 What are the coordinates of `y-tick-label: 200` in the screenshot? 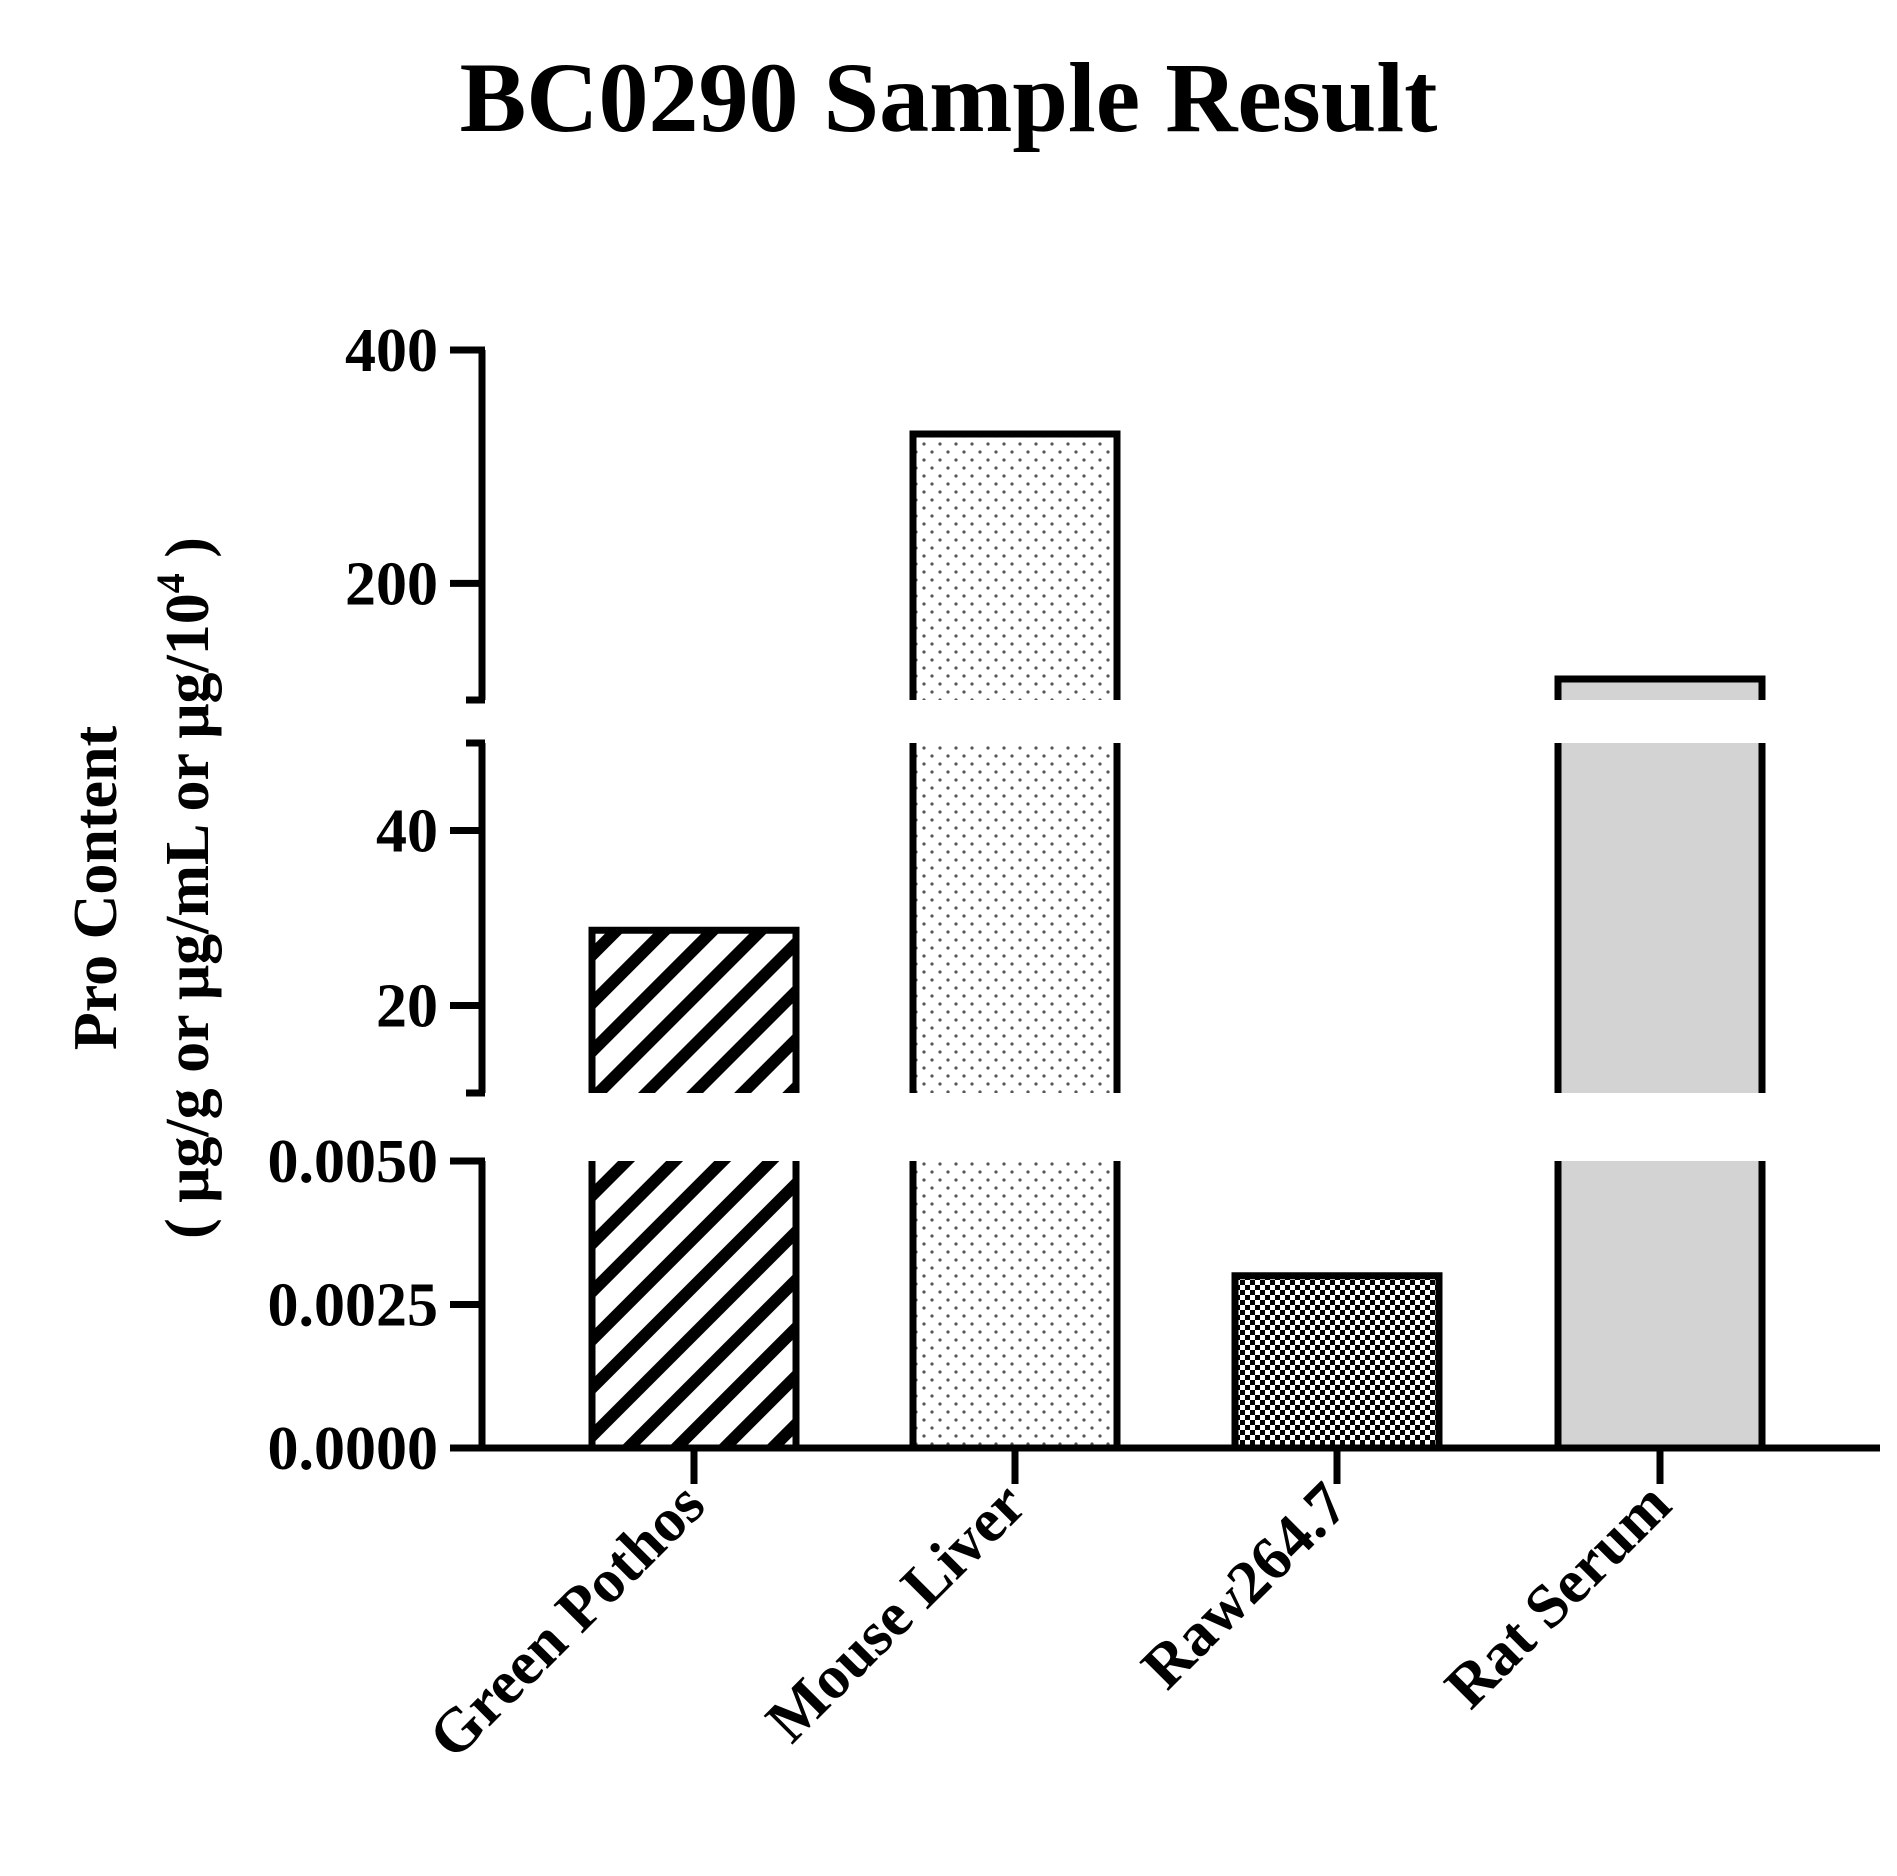 It's located at (391, 584).